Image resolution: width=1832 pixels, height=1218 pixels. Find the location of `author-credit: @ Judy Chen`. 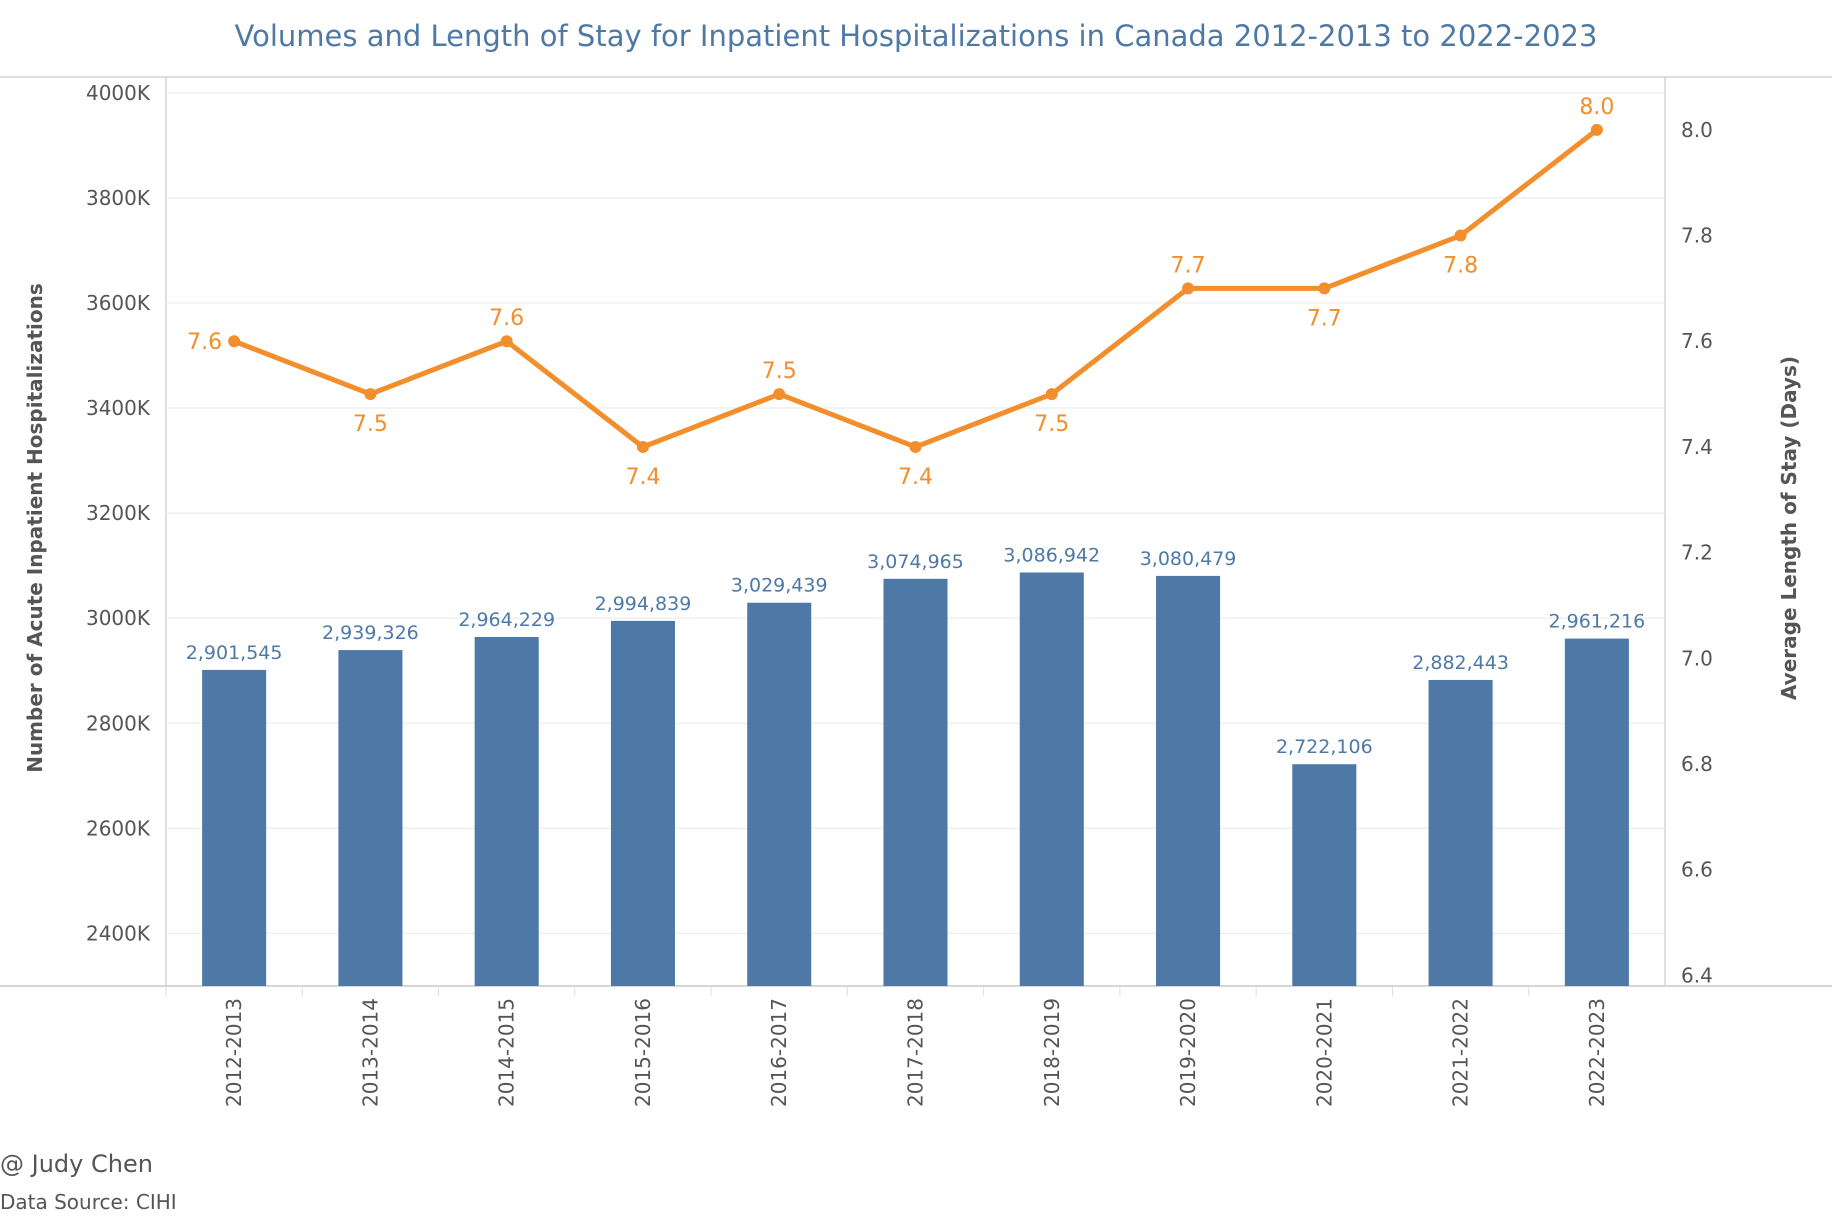

author-credit: @ Judy Chen is located at coordinates (76, 1164).